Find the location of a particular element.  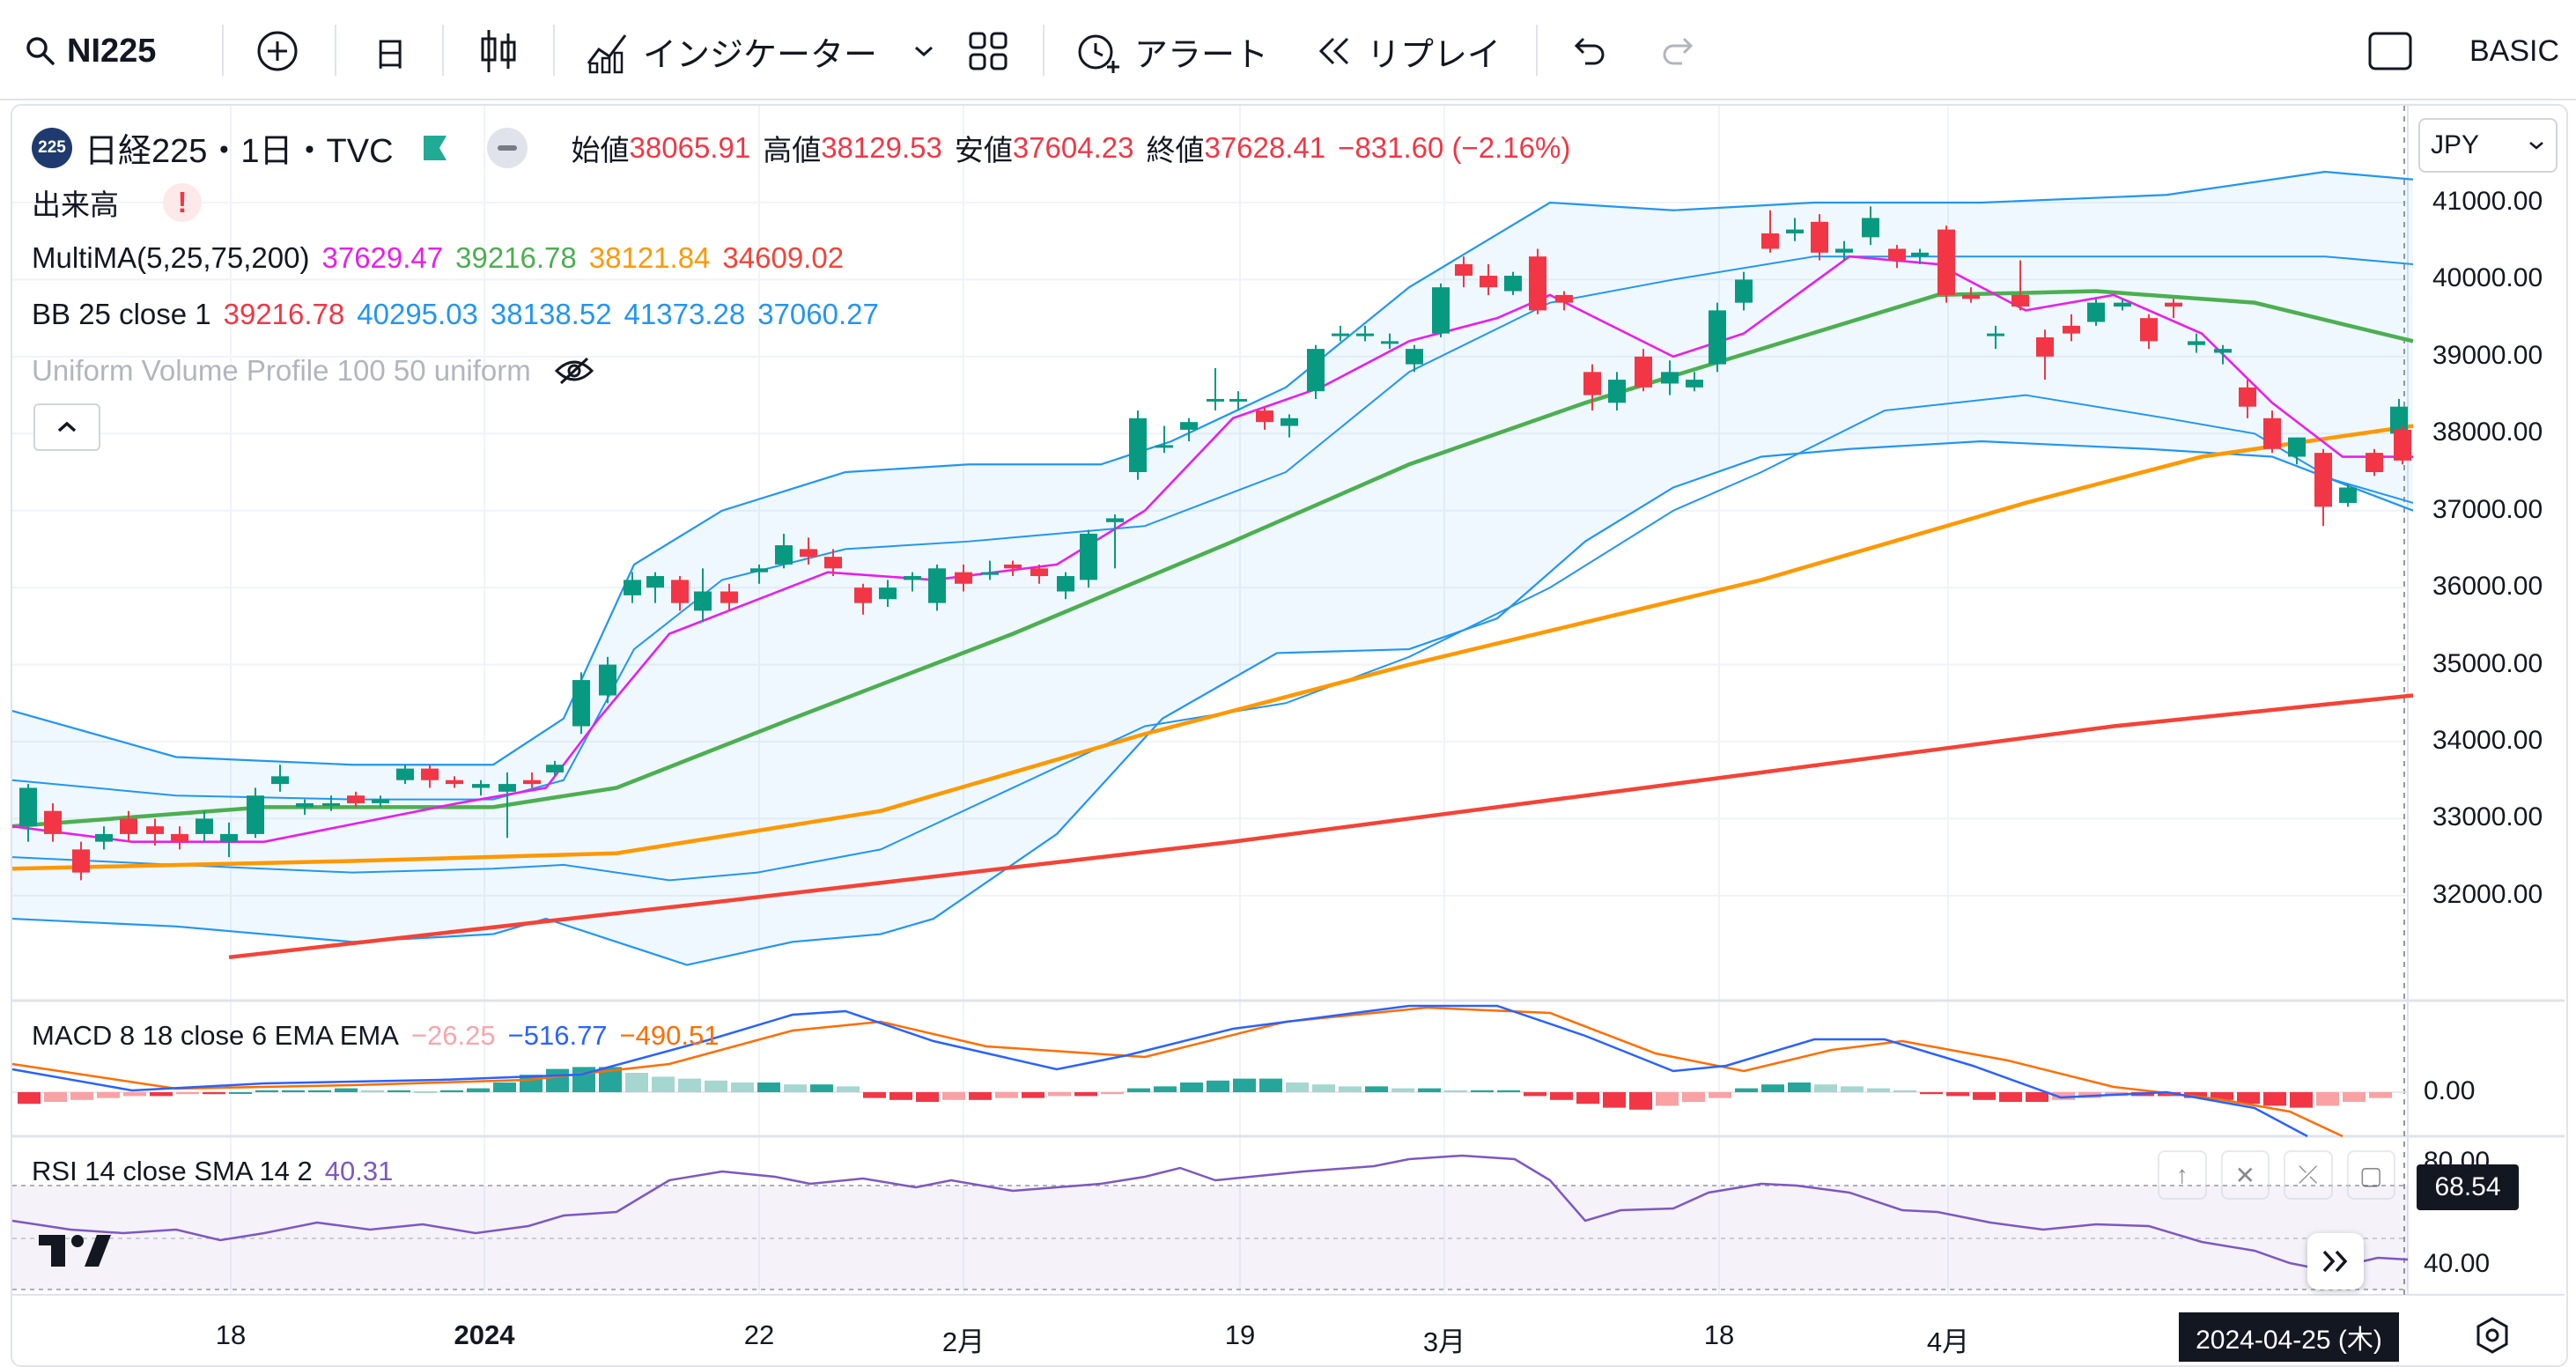

close-label: 終値 is located at coordinates (1175, 149).